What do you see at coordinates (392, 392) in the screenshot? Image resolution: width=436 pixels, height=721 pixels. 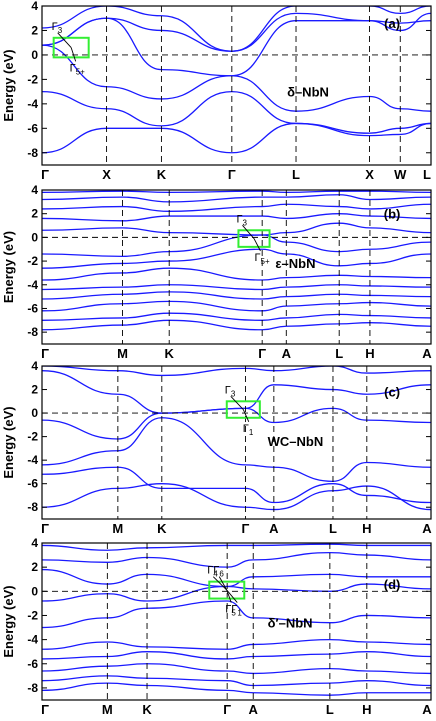 I see `panel-tag: (c)` at bounding box center [392, 392].